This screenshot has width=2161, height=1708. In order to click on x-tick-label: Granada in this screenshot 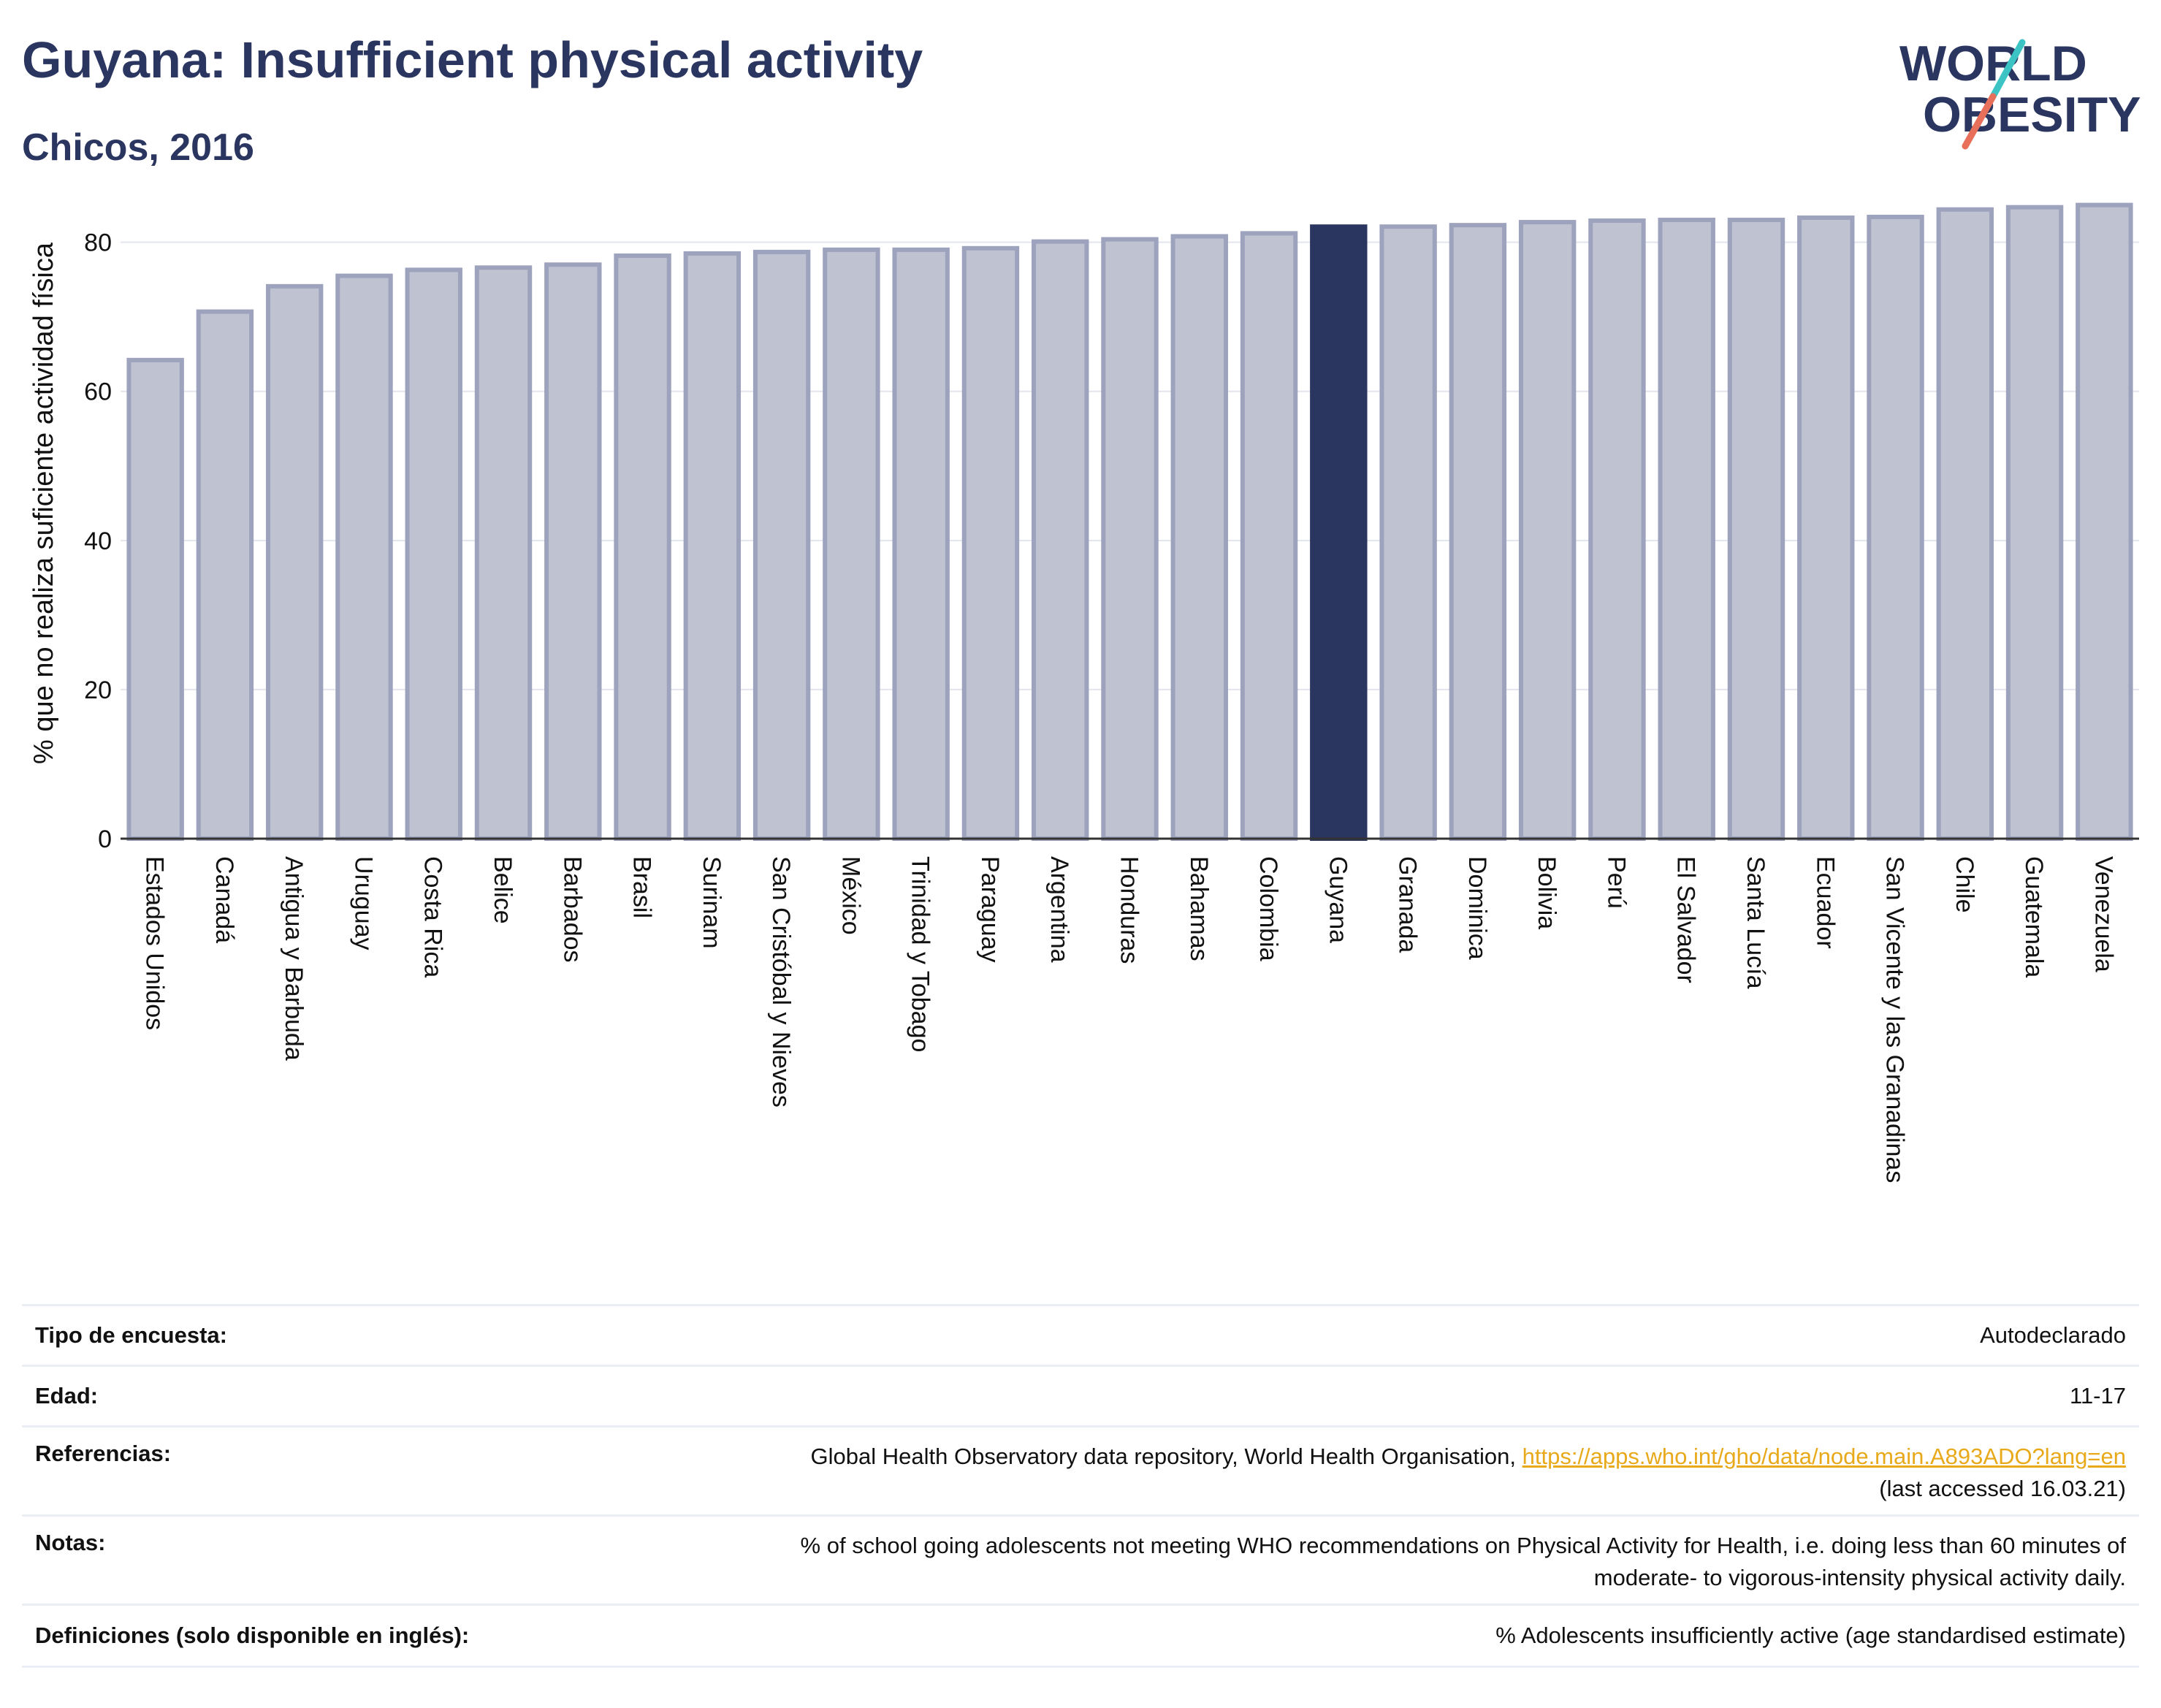, I will do `click(1408, 904)`.